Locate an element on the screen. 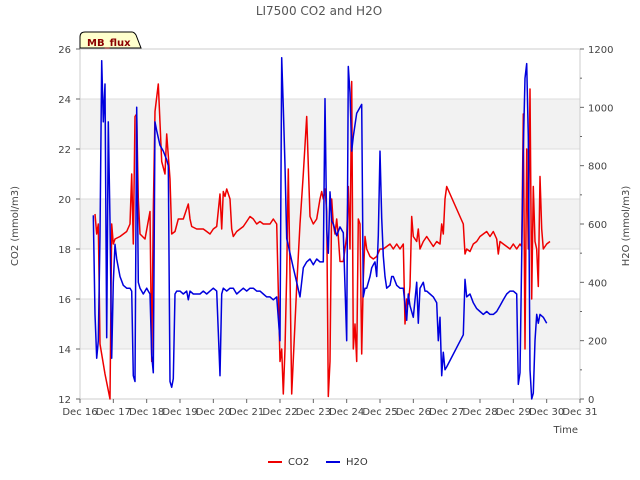 The image size is (640, 480). x-tick-label: Dec 30 is located at coordinates (546, 412).